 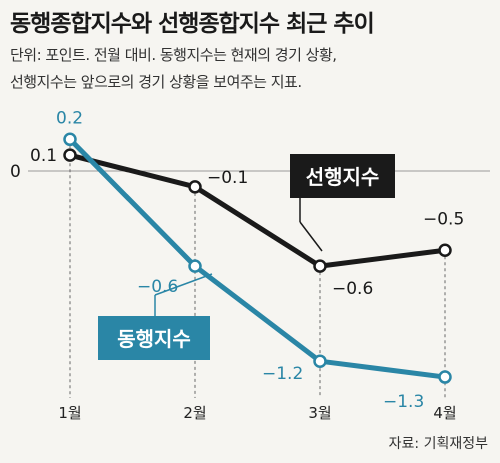 I want to click on legend-box-leading, so click(x=342, y=176).